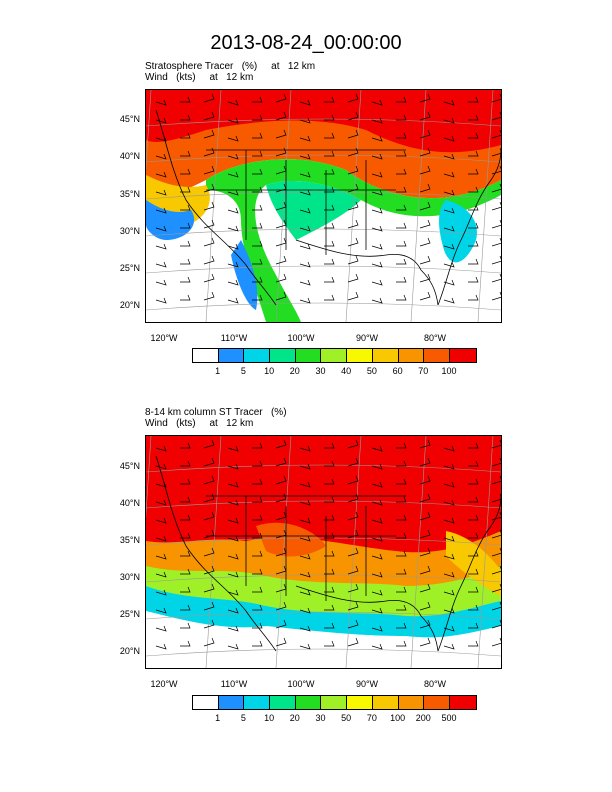  Describe the element at coordinates (218, 718) in the screenshot. I see `colorbar-tick-label: 1` at that location.